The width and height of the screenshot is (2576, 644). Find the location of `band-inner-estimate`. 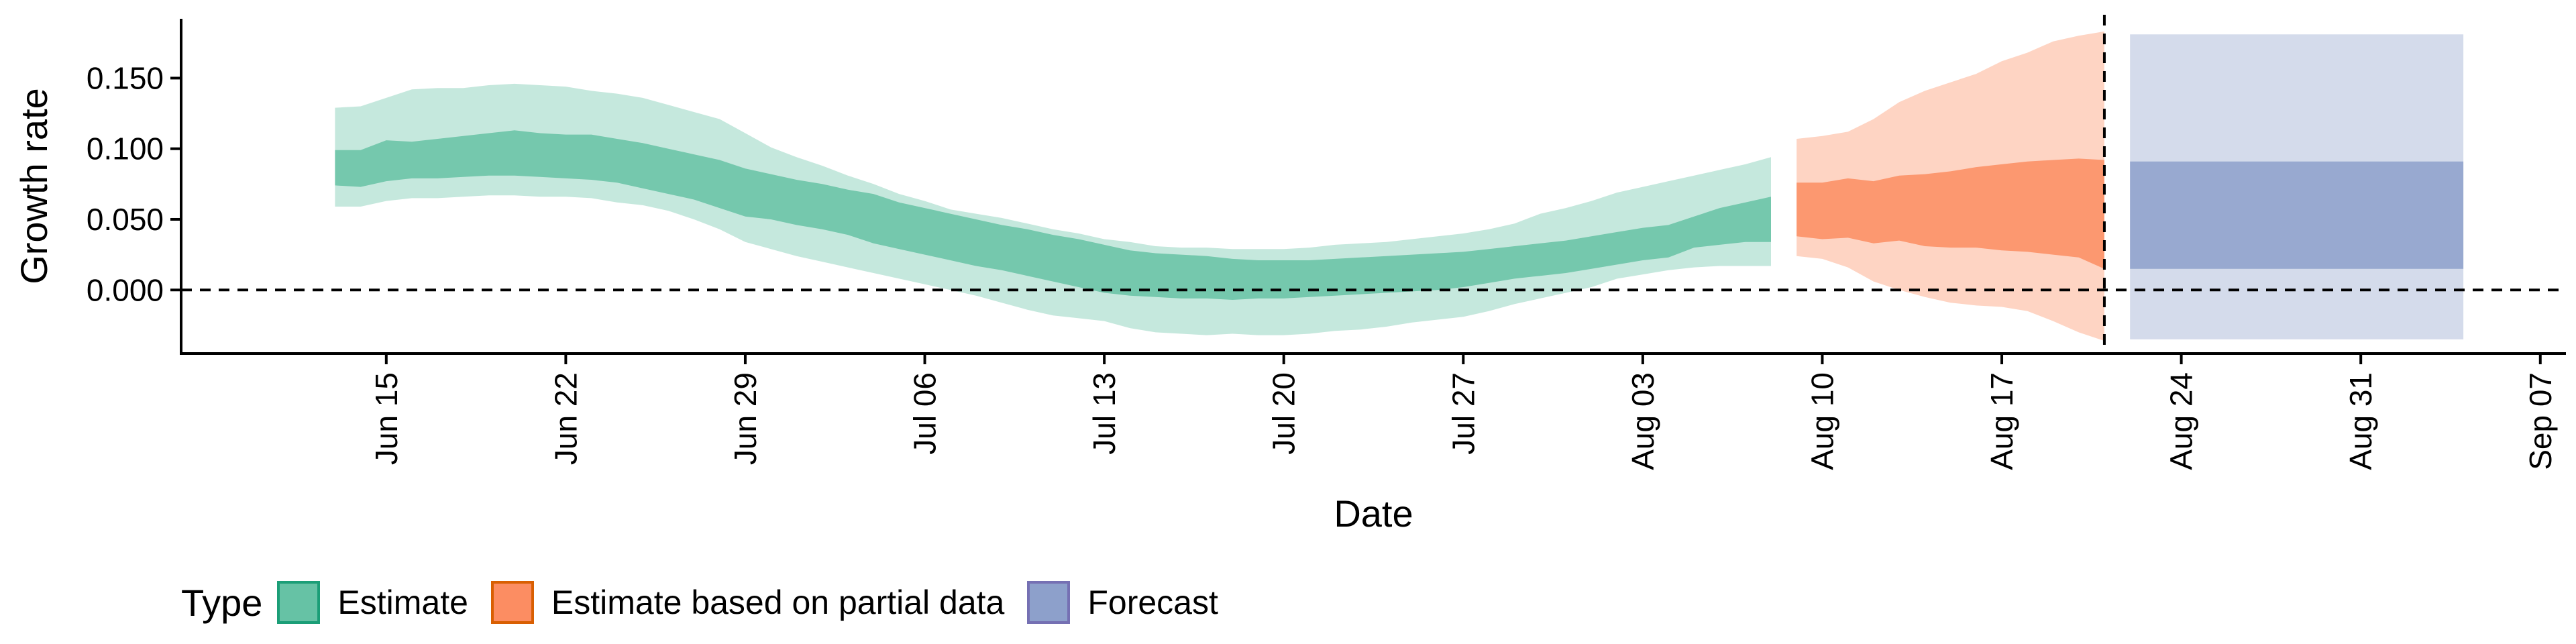

band-inner-estimate is located at coordinates (1053, 215).